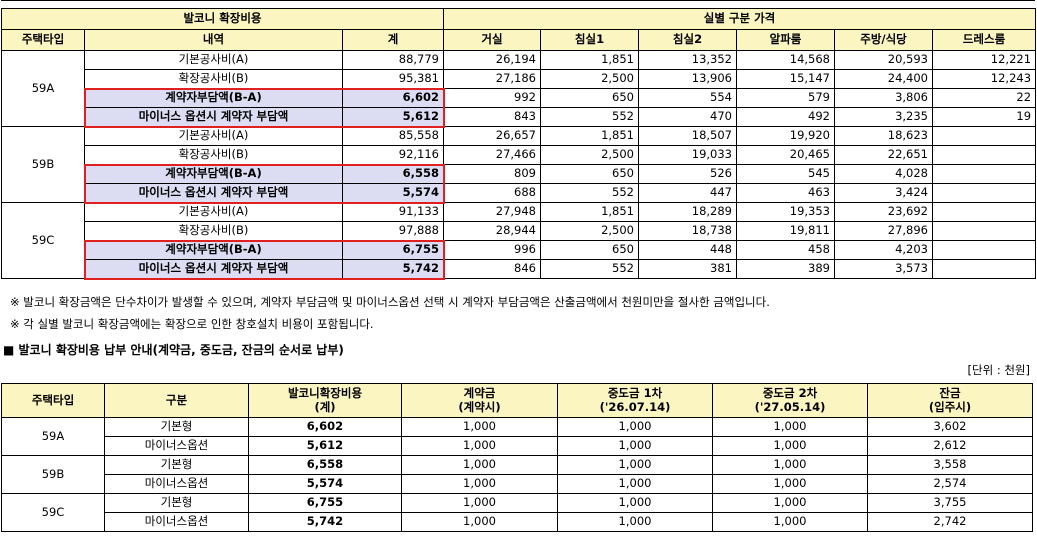  I want to click on table1-column-headers: 주택타입 내역 계 거실 침실1 침실2 알파룸 주방/식당 드레스룸, so click(519, 40).